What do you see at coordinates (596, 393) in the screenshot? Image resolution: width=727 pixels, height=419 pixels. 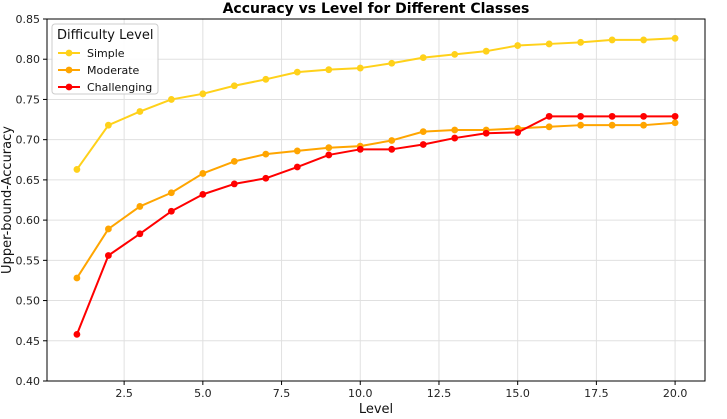 I see `x-tick-label: 17.5` at bounding box center [596, 393].